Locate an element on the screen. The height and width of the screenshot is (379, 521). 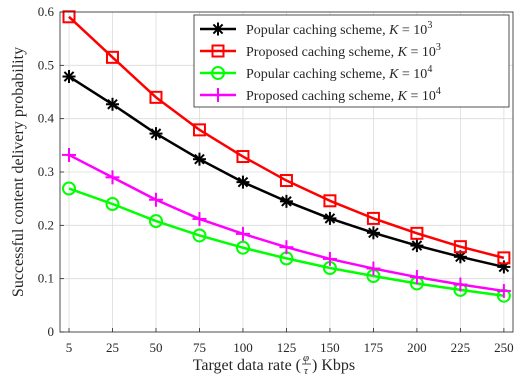
x-axis-label: Target data rate ( φ τ ) Kbps is located at coordinates (274, 364).